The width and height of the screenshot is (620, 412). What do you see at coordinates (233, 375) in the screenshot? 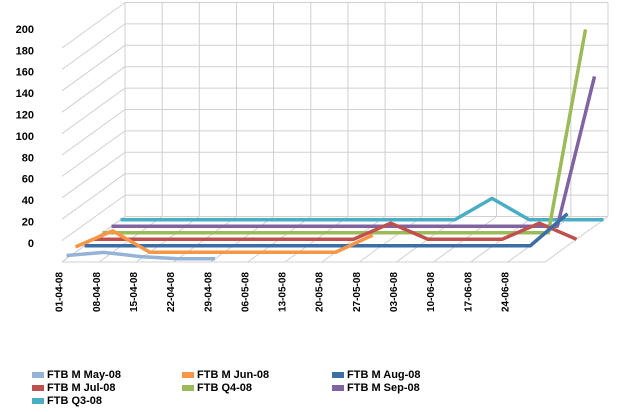
I see `legend-label: FTB M Jun-08` at bounding box center [233, 375].